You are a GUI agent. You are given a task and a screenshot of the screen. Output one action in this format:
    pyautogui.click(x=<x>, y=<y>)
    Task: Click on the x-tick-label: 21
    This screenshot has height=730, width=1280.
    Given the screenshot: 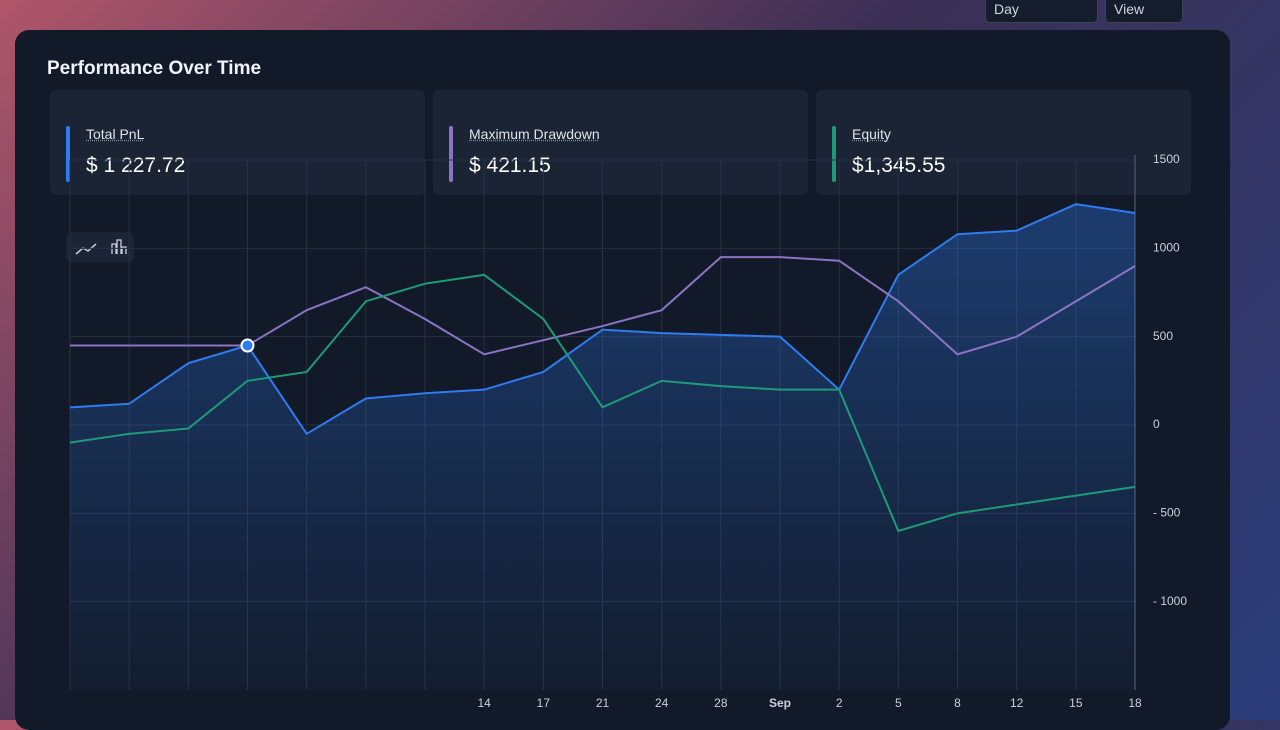 What is the action you would take?
    pyautogui.click(x=603, y=703)
    